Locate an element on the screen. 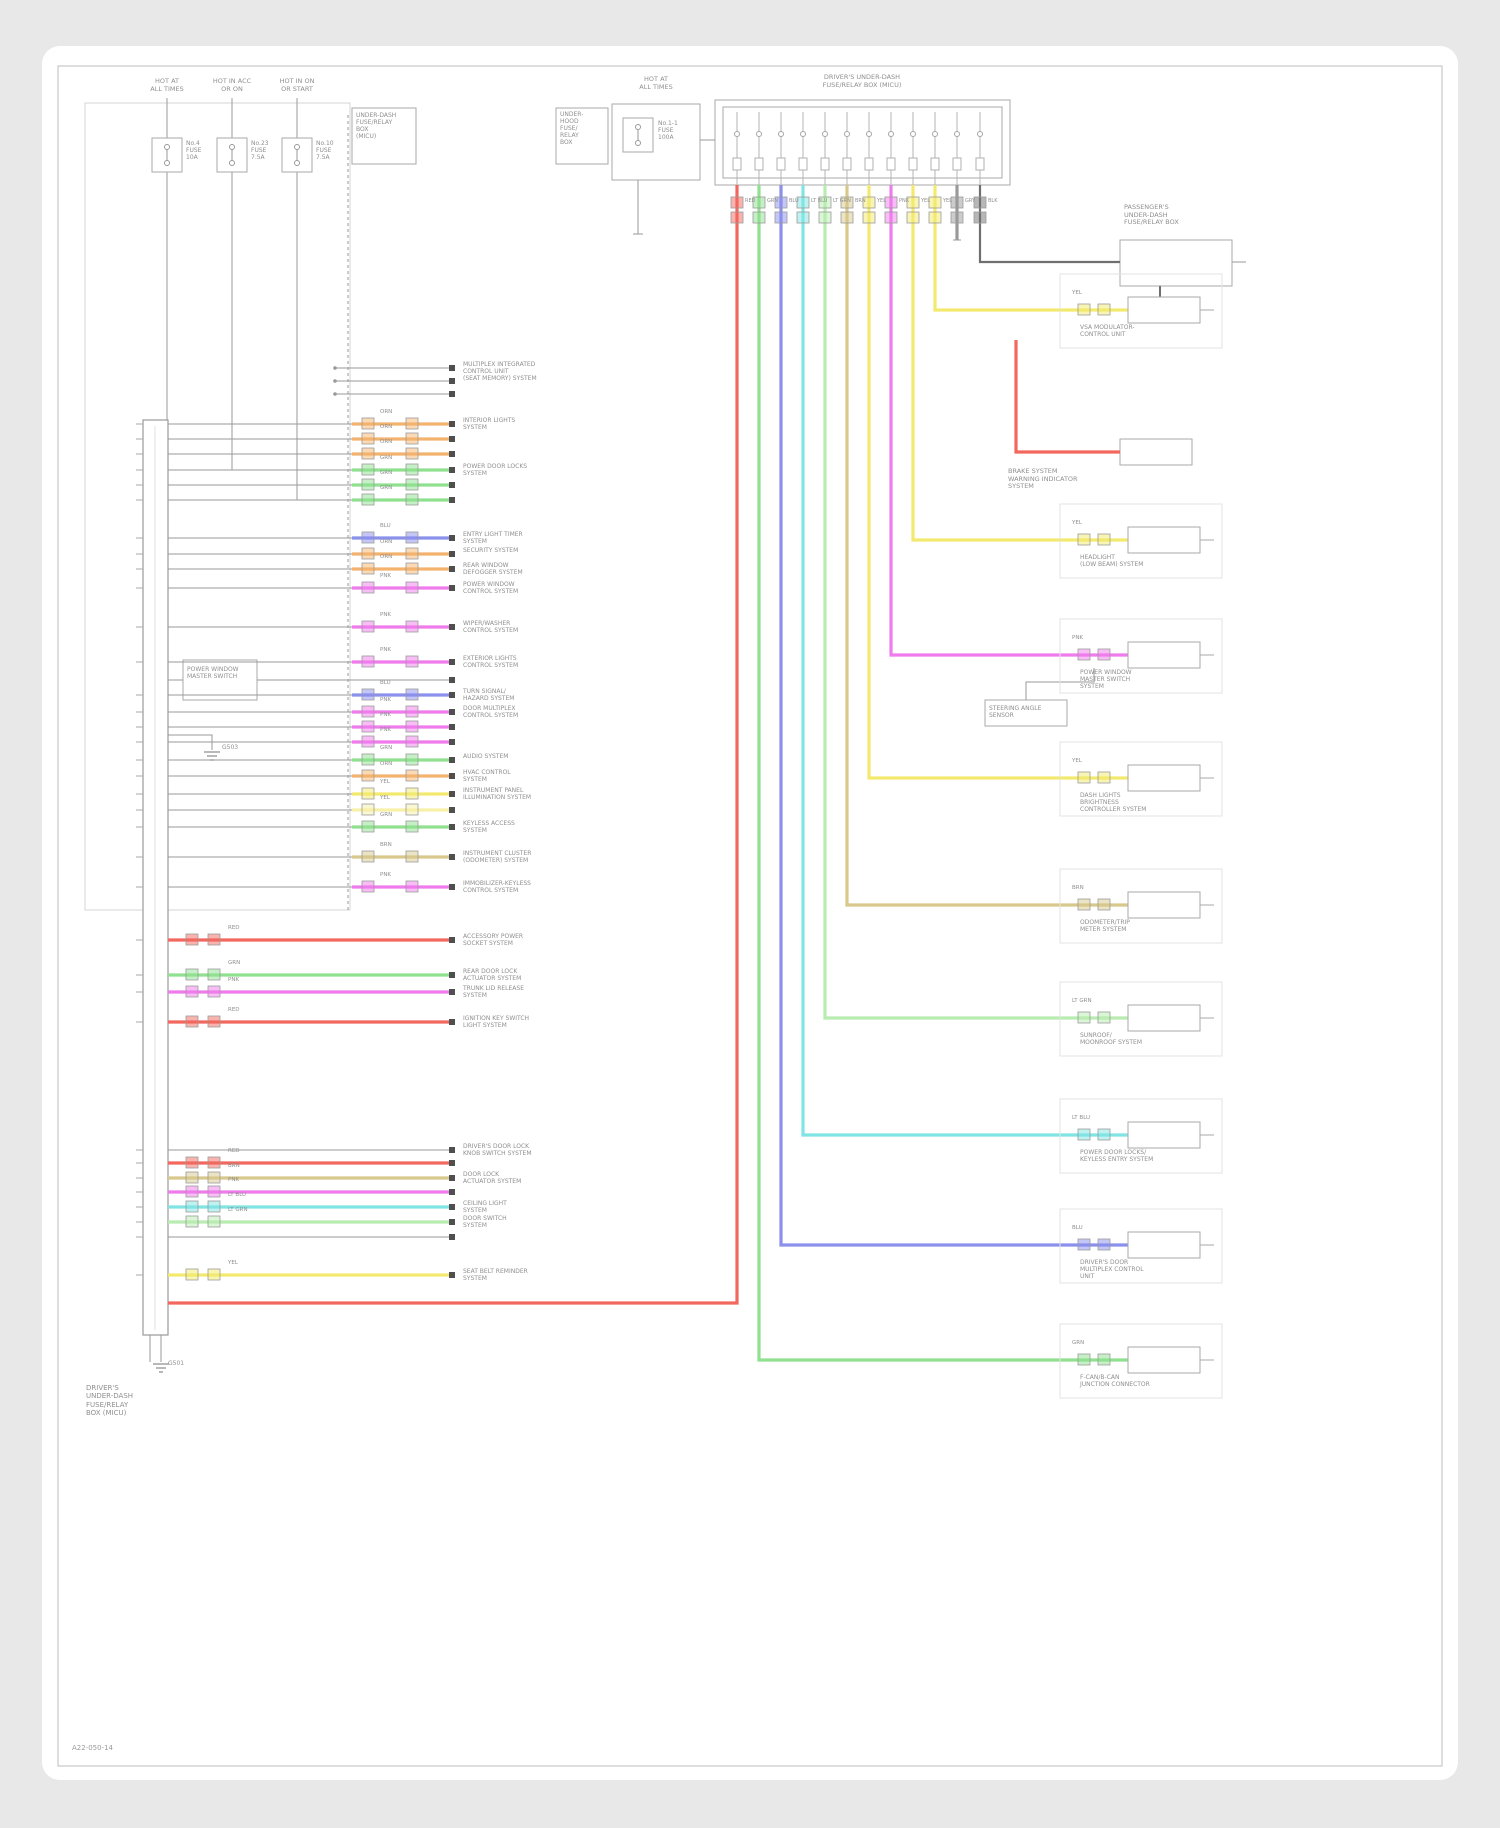 Image resolution: width=1500 pixels, height=1828 pixels. micu-strip-outer is located at coordinates (862, 142).